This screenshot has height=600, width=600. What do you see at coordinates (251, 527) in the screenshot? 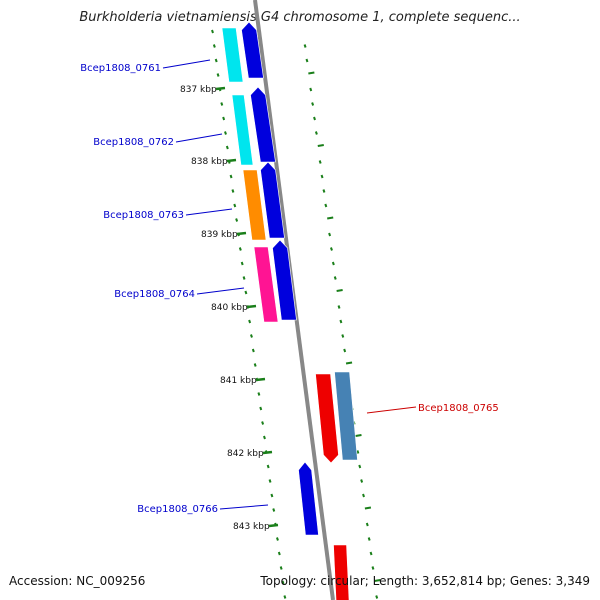
I see `kbp-label: 843 kbp` at bounding box center [251, 527].